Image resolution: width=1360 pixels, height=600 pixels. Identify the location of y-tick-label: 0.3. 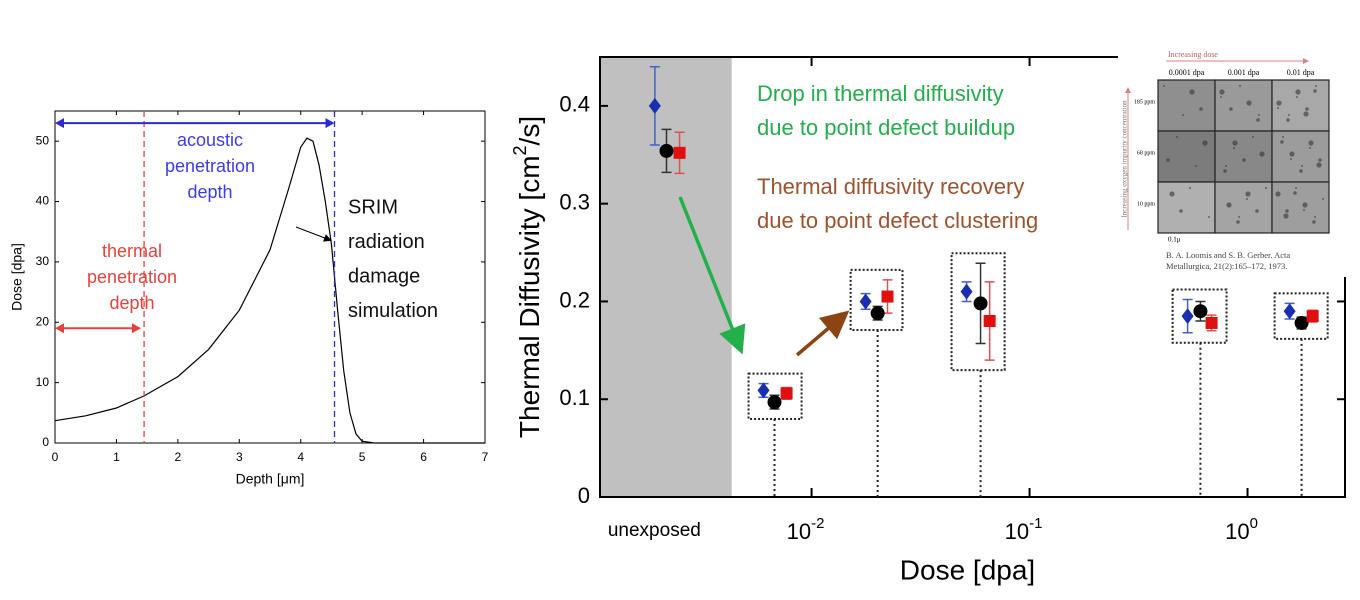
(574, 201).